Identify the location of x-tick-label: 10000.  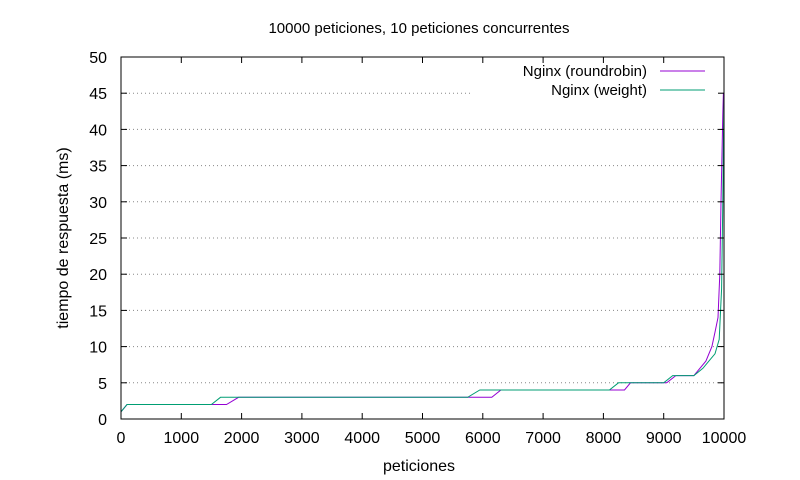
(724, 438).